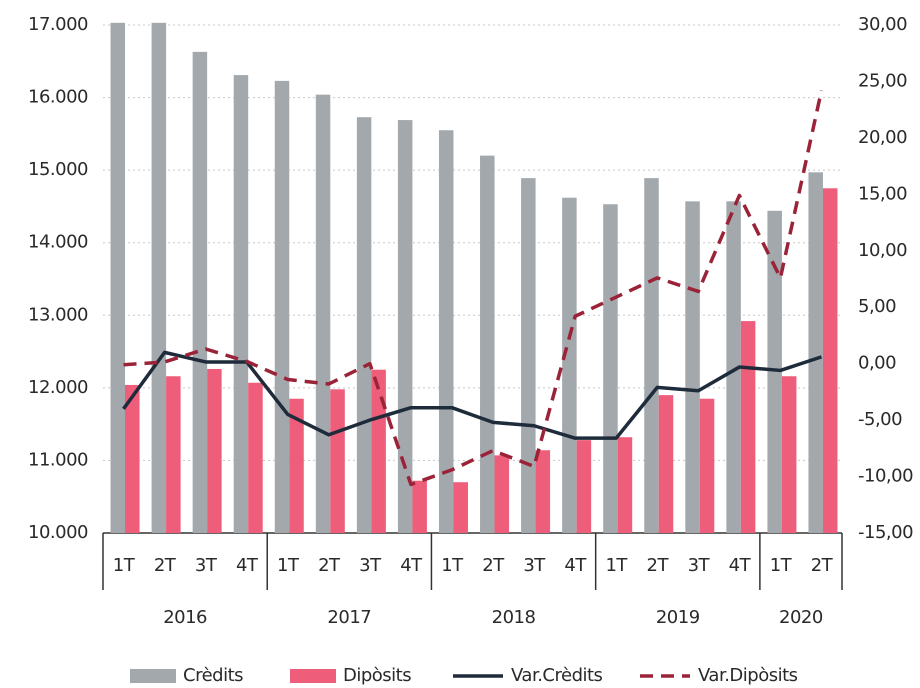  I want to click on group-label: 2020, so click(801, 617).